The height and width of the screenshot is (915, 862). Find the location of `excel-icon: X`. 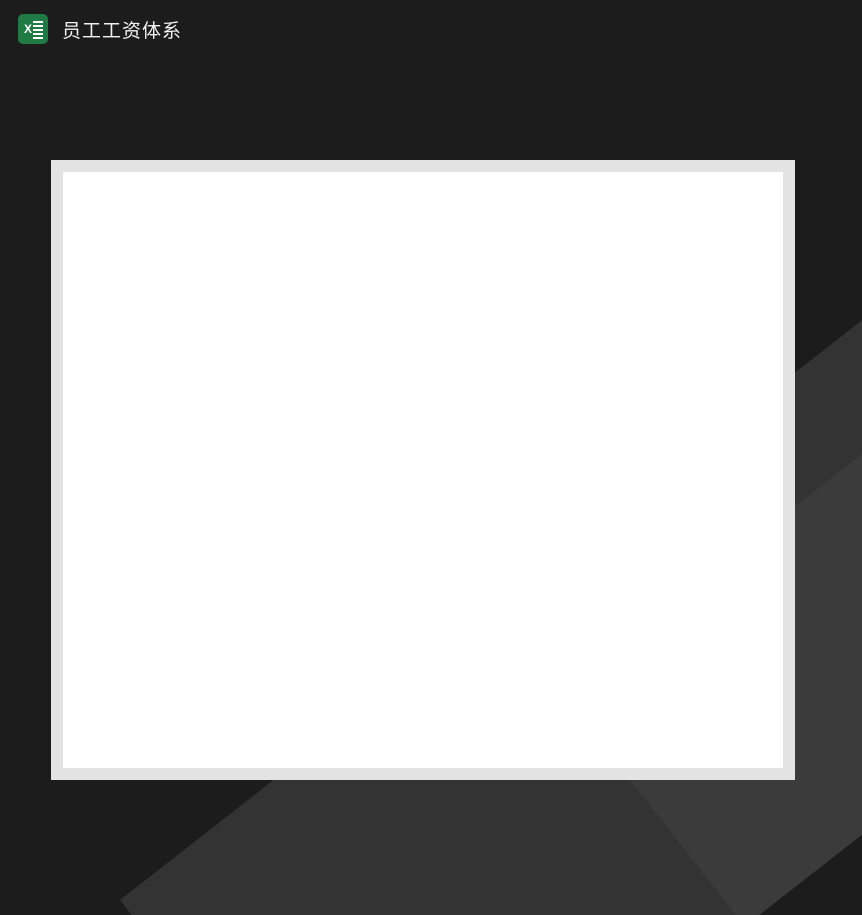

excel-icon: X is located at coordinates (33, 29).